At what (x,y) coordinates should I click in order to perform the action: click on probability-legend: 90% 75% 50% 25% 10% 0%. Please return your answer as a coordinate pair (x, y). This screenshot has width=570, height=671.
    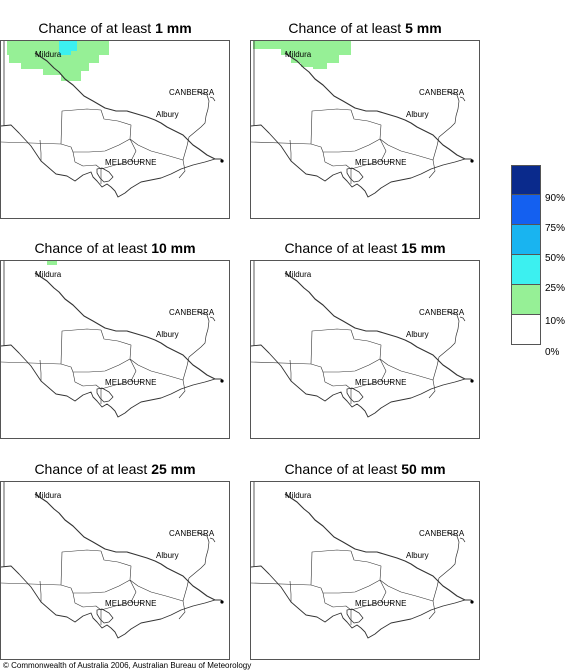
    Looking at the image, I should click on (538, 261).